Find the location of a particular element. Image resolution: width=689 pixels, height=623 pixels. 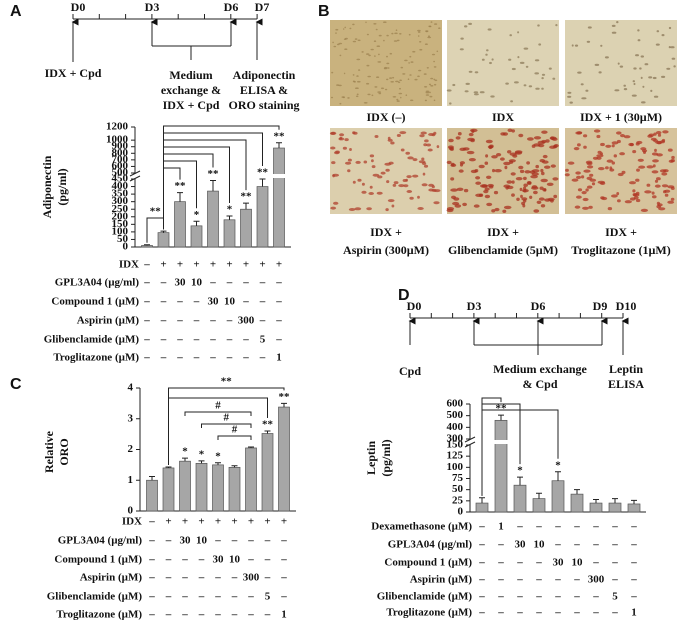

y-axis-title: (pg/ml) is located at coordinates (386, 457).